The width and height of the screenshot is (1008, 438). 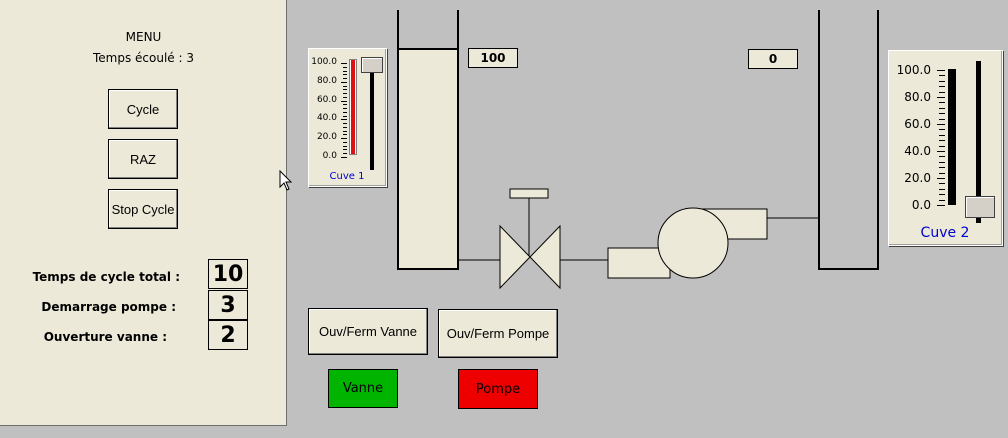 What do you see at coordinates (143, 37) in the screenshot?
I see `menu-title: MENU` at bounding box center [143, 37].